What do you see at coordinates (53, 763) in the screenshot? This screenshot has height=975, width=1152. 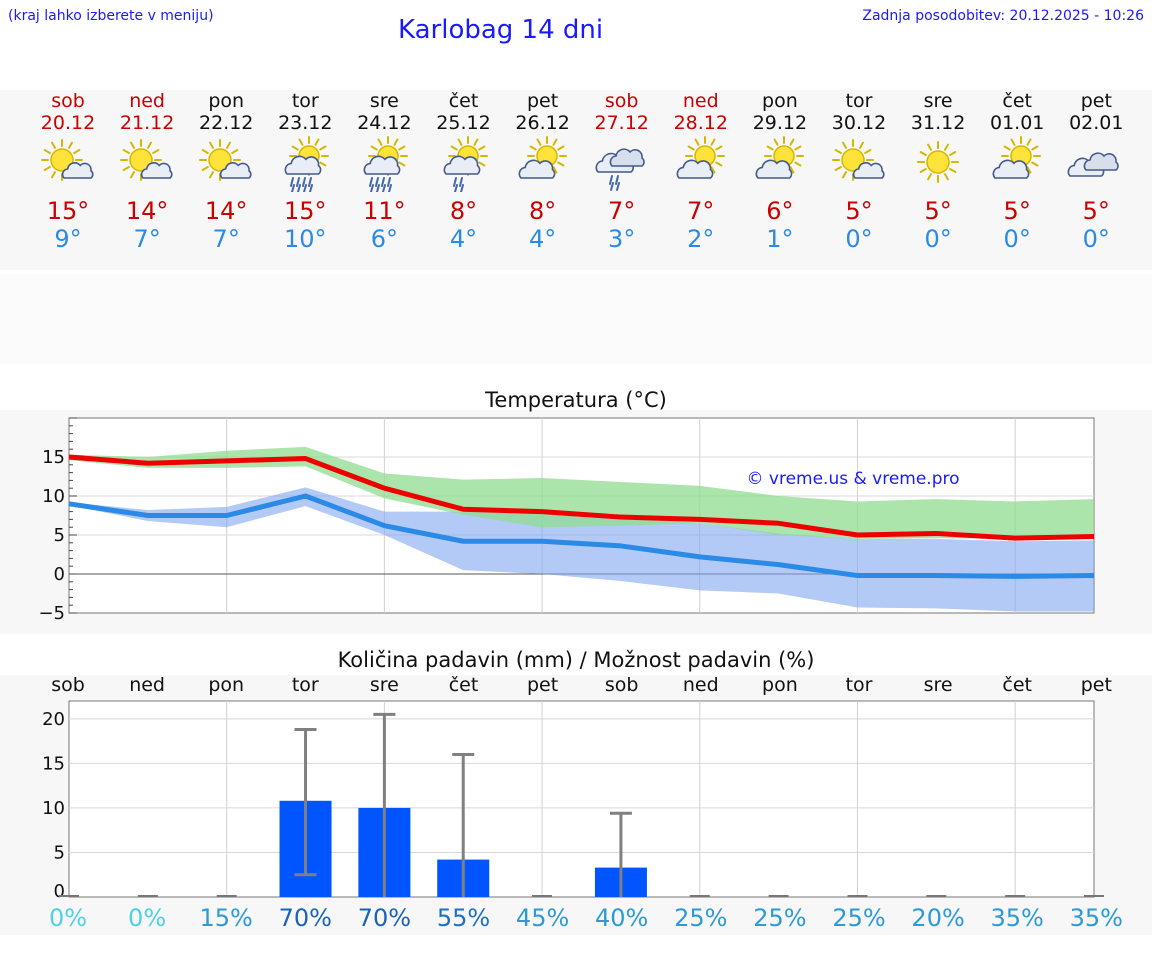 I see `y-tick-label: 15` at bounding box center [53, 763].